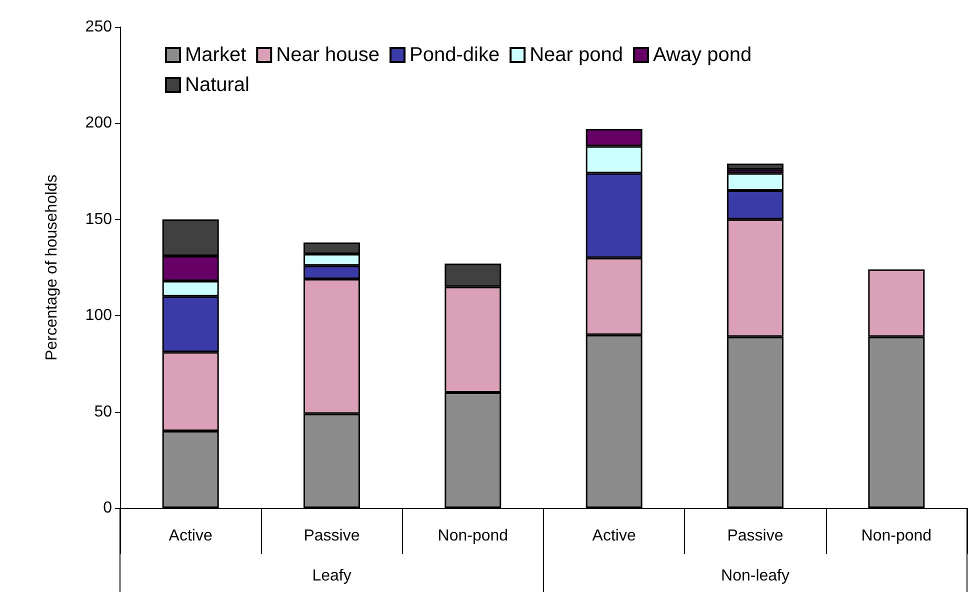 This screenshot has height=592, width=971. What do you see at coordinates (576, 55) in the screenshot?
I see `legend-label: Near pond` at bounding box center [576, 55].